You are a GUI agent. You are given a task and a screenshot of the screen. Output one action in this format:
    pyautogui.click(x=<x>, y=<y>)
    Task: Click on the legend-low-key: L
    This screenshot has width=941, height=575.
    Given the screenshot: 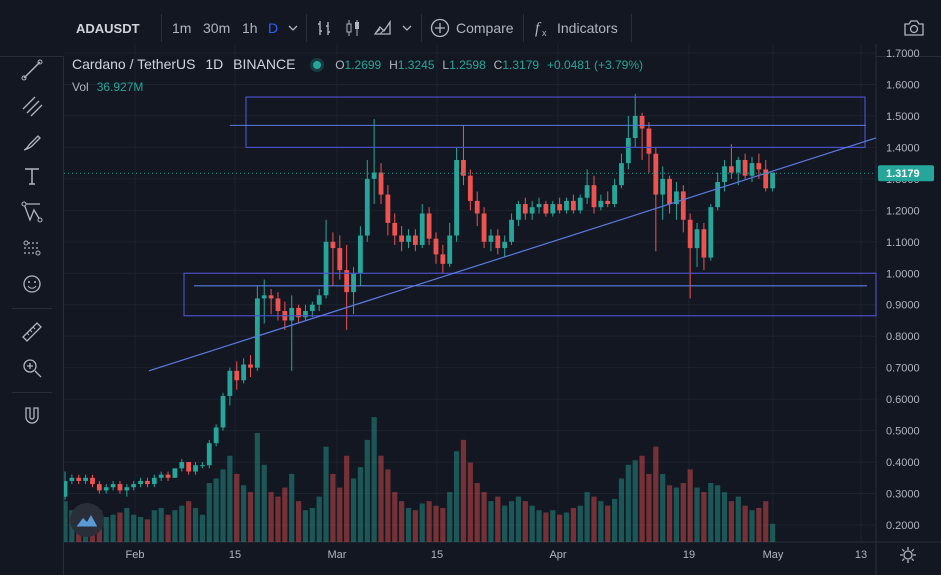 What is the action you would take?
    pyautogui.click(x=446, y=65)
    